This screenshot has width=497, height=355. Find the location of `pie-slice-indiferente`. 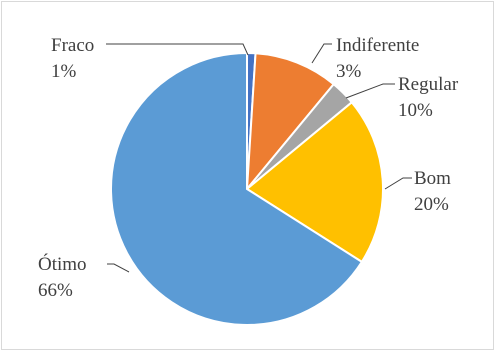

pie-slice-indiferente is located at coordinates (290, 122).